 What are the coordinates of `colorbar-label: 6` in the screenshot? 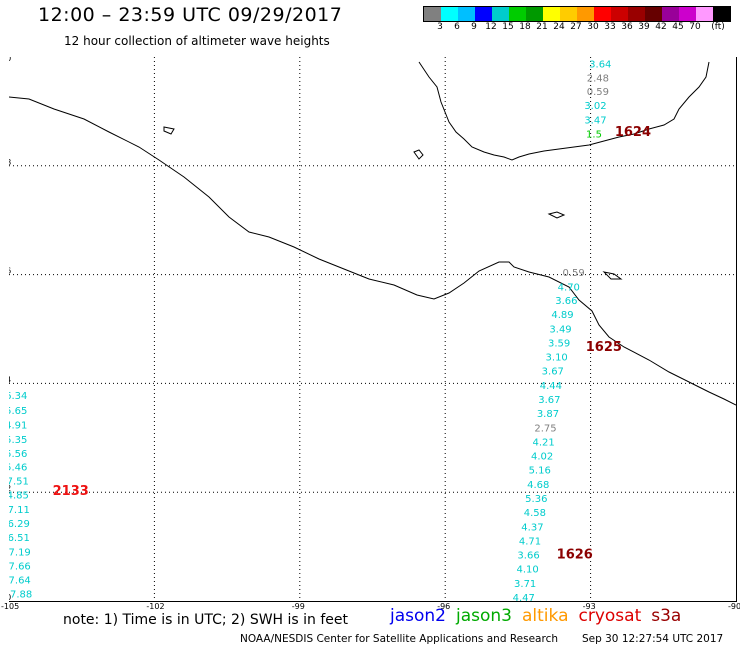 It's located at (457, 27).